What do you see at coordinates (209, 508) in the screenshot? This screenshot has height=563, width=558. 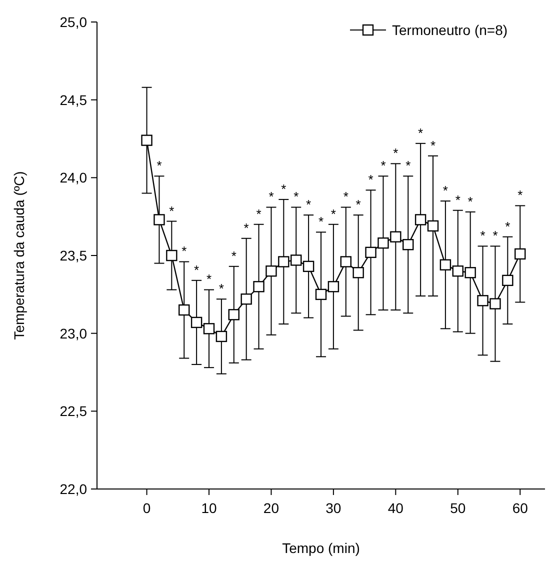 I see `x-tick-label: 10` at bounding box center [209, 508].